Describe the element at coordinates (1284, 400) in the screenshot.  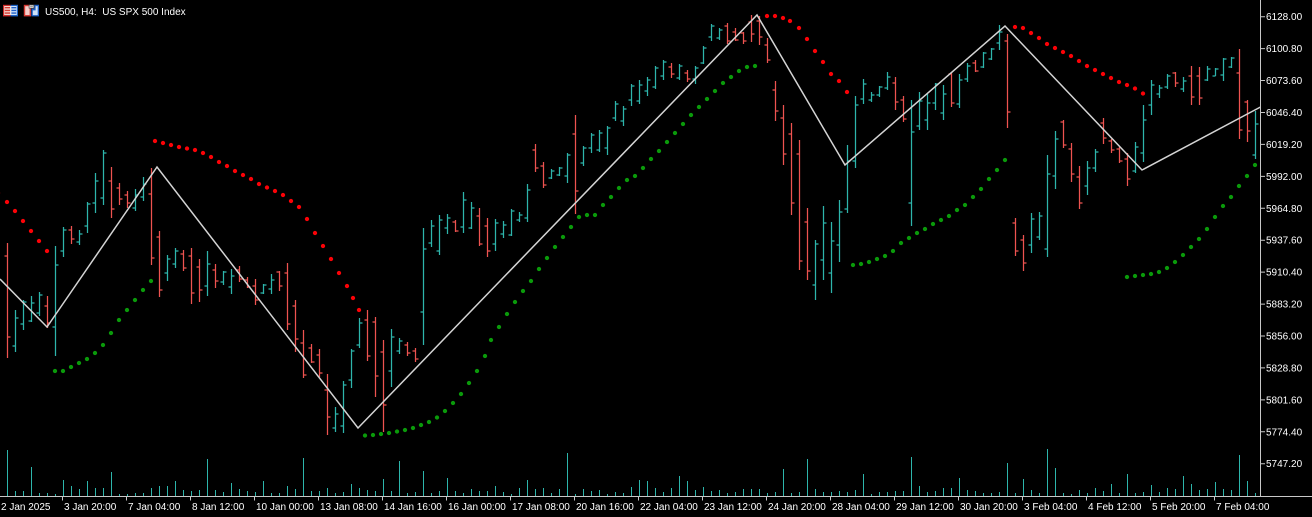
I see `svg-text: 5801.60` at that location.